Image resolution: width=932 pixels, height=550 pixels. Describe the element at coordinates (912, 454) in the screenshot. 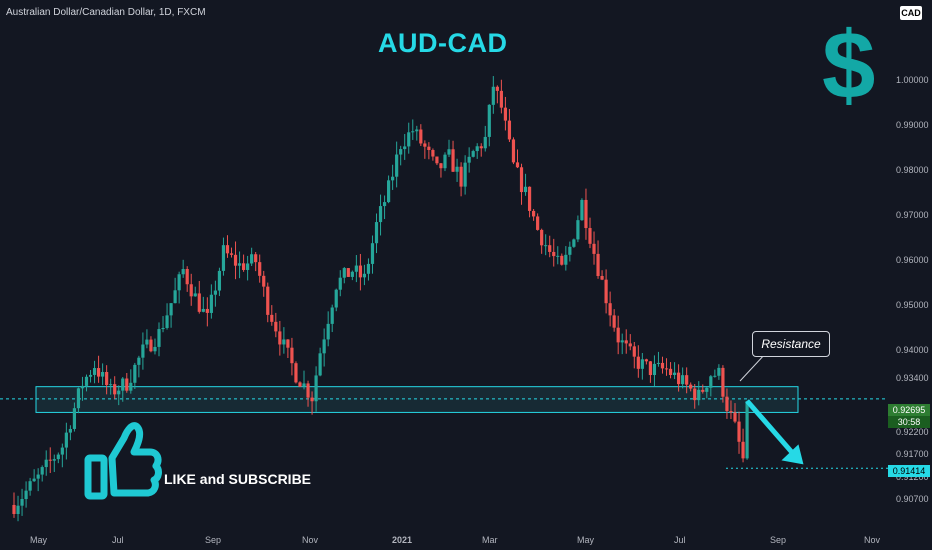

I see `y-tick-label: 0.91700` at that location.